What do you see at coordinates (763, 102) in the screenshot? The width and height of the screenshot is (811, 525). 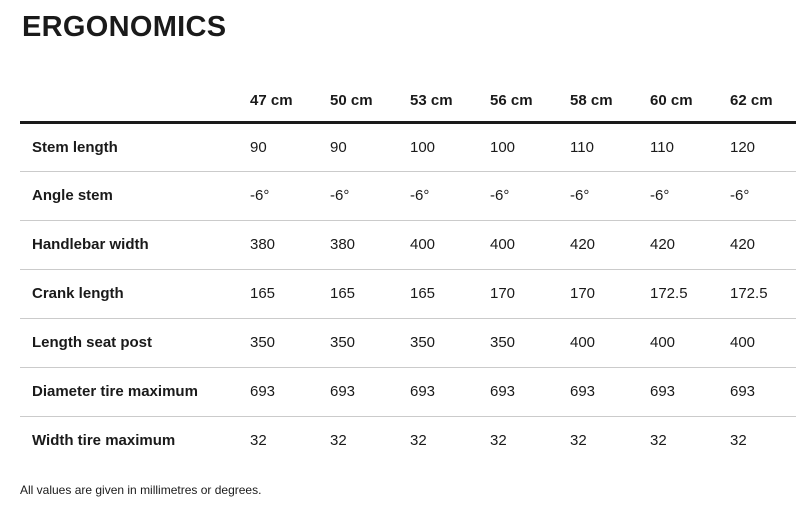 I see `column-header: 62 cm` at bounding box center [763, 102].